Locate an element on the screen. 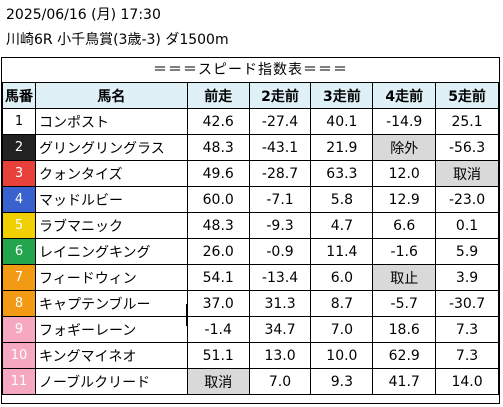 This screenshot has height=407, width=503. race-date-time: 2025/06/16 (月) 17:30 is located at coordinates (83, 15).